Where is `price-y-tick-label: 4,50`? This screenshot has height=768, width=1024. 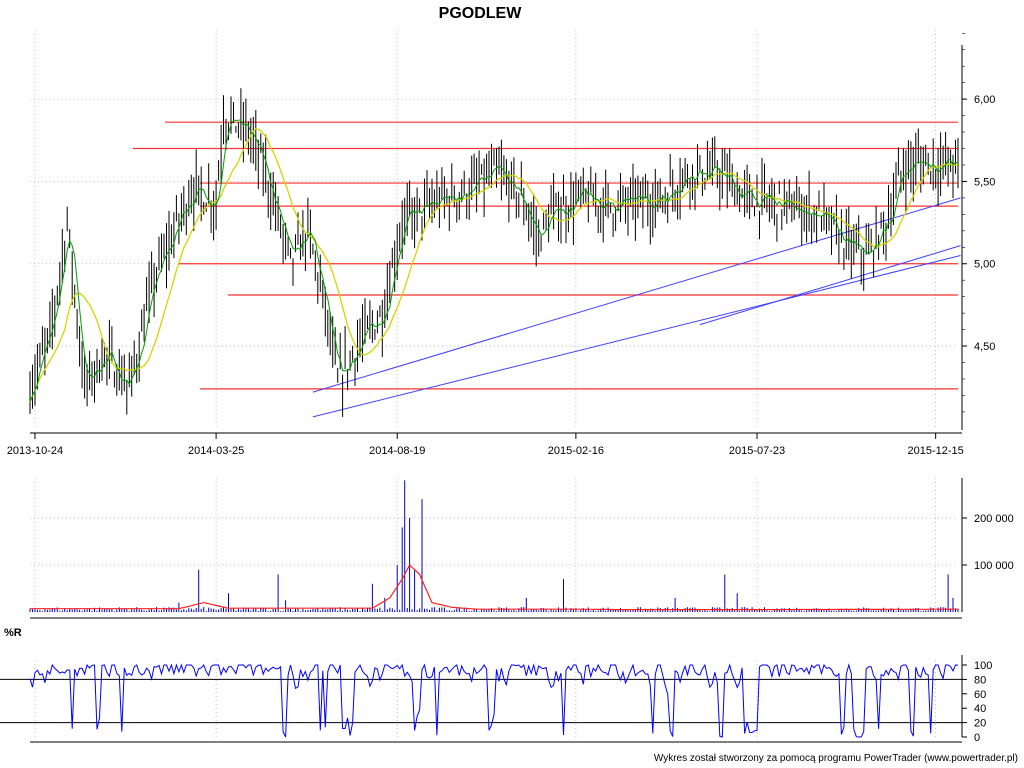
price-y-tick-label: 4,50 is located at coordinates (984, 347).